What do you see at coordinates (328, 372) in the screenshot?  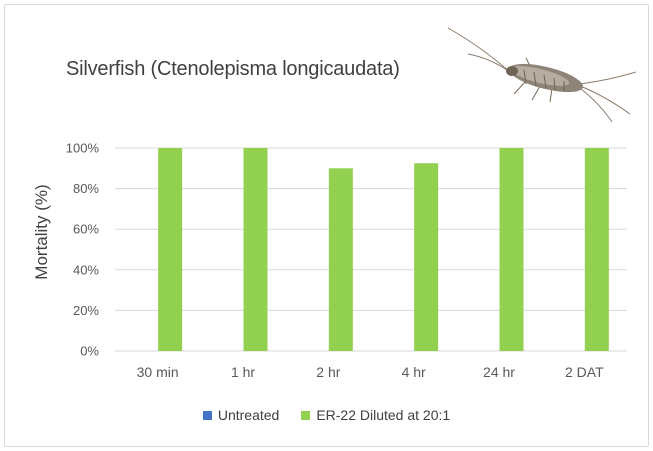 I see `x-tick-label: 2 hr` at bounding box center [328, 372].